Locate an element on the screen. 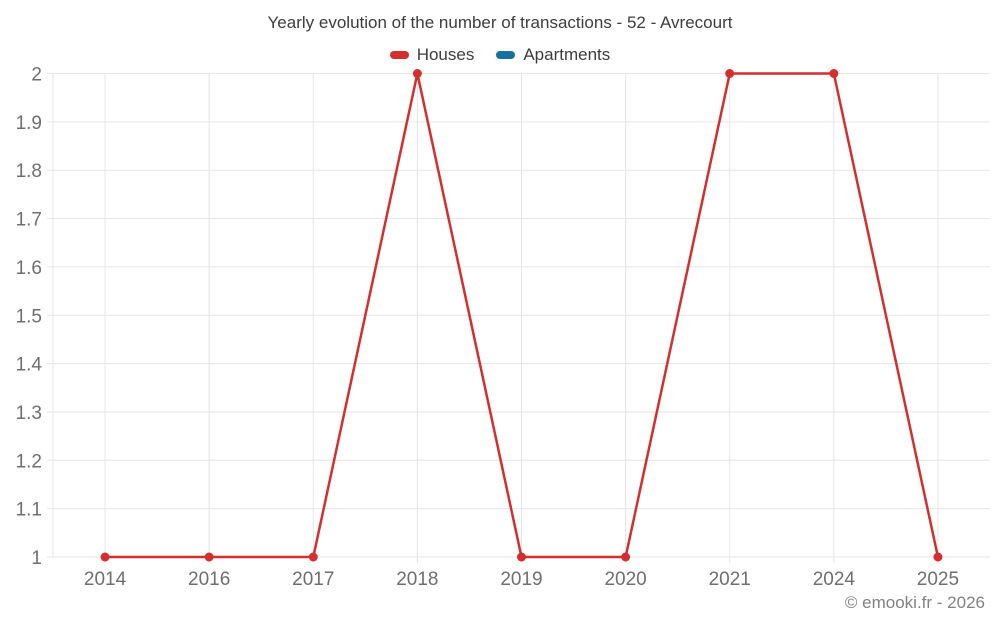 The height and width of the screenshot is (625, 1000). x-tick-label: 2021 is located at coordinates (730, 579).